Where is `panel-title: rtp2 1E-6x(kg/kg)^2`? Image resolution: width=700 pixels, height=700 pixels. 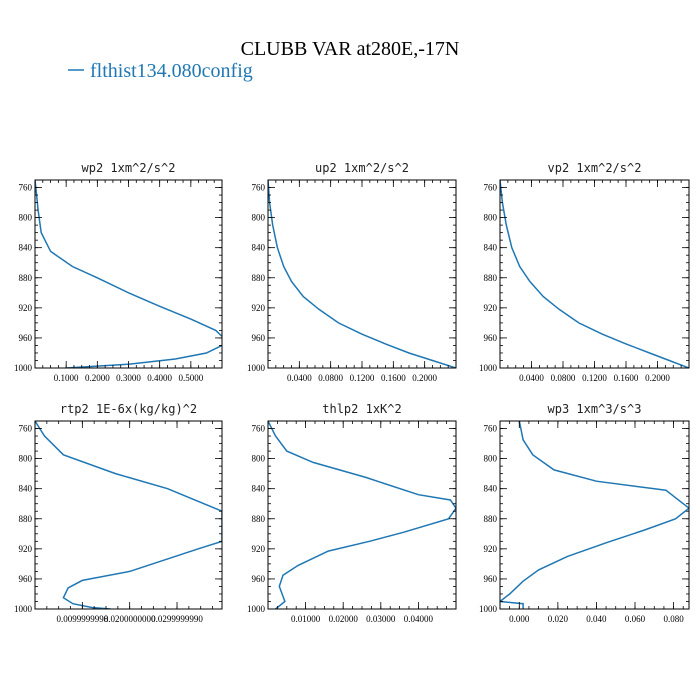
panel-title: rtp2 1E-6x(kg/kg)^2 is located at coordinates (128, 409).